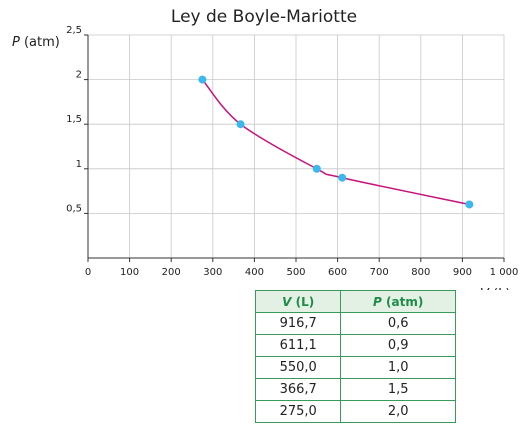  Describe the element at coordinates (254, 272) in the screenshot. I see `x-tick-label: 400` at that location.